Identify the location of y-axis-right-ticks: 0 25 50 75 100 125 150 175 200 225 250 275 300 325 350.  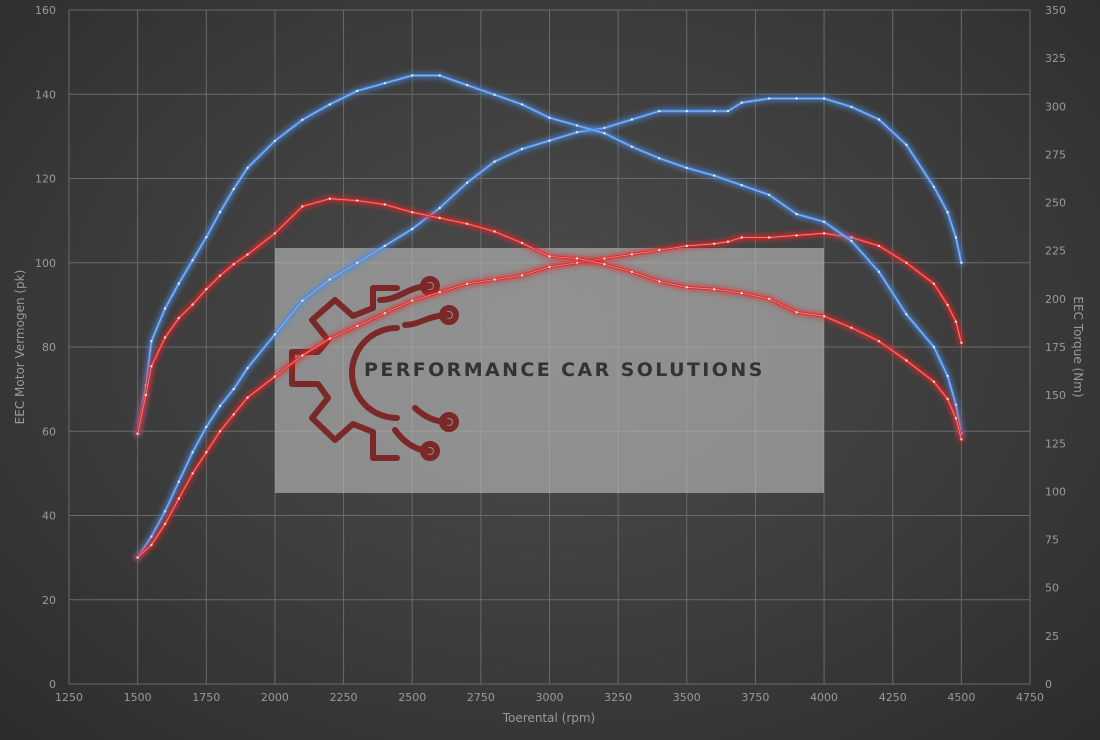
(1055, 347).